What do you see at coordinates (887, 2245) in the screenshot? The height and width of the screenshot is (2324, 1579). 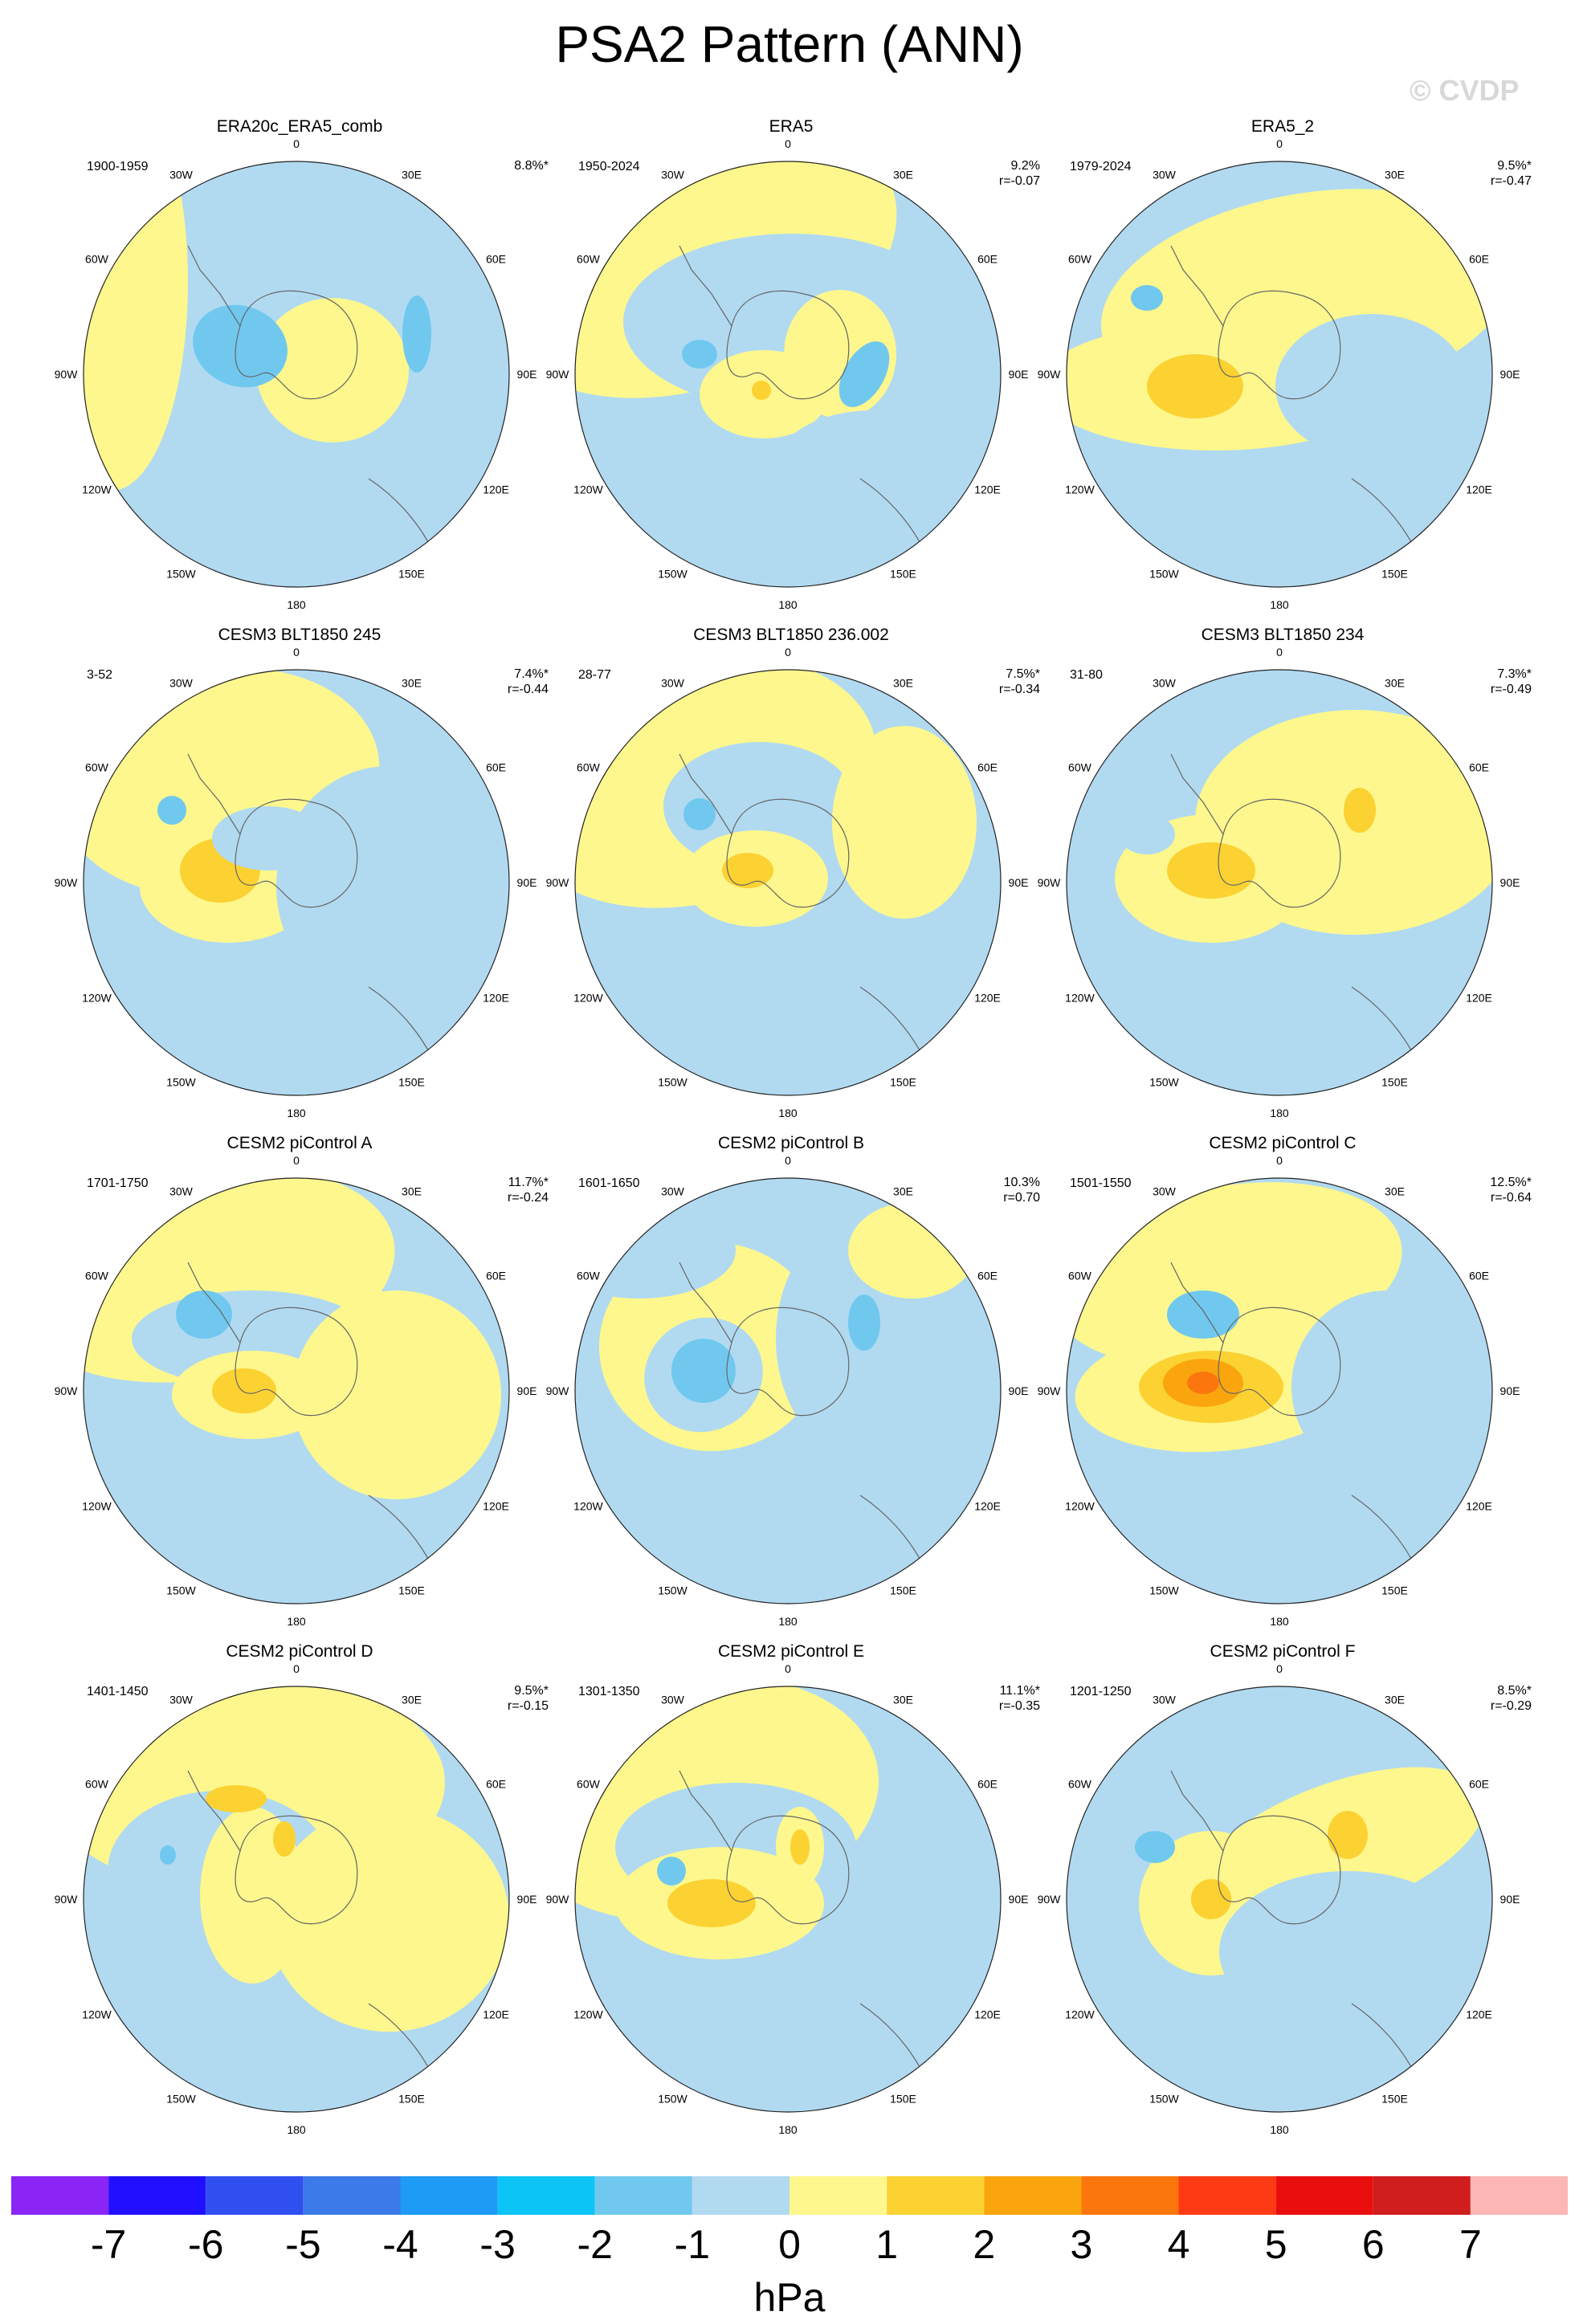 I see `colorbar-tick: 1` at bounding box center [887, 2245].